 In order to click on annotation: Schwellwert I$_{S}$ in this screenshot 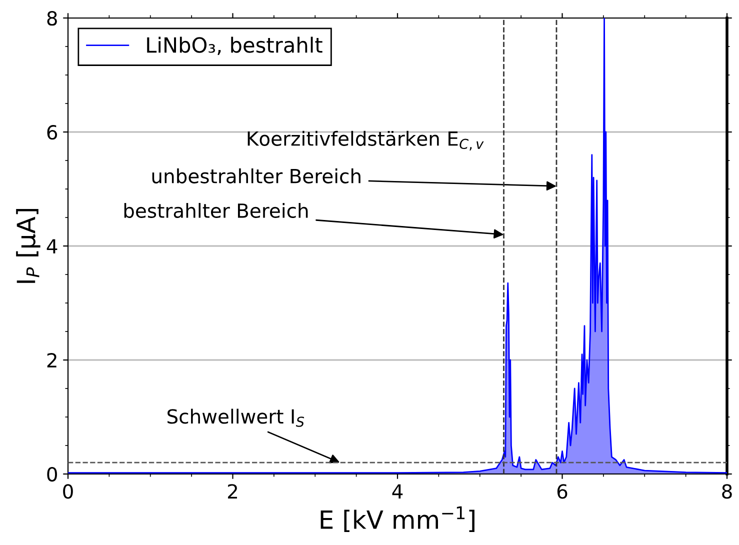, I will do `click(236, 417)`.